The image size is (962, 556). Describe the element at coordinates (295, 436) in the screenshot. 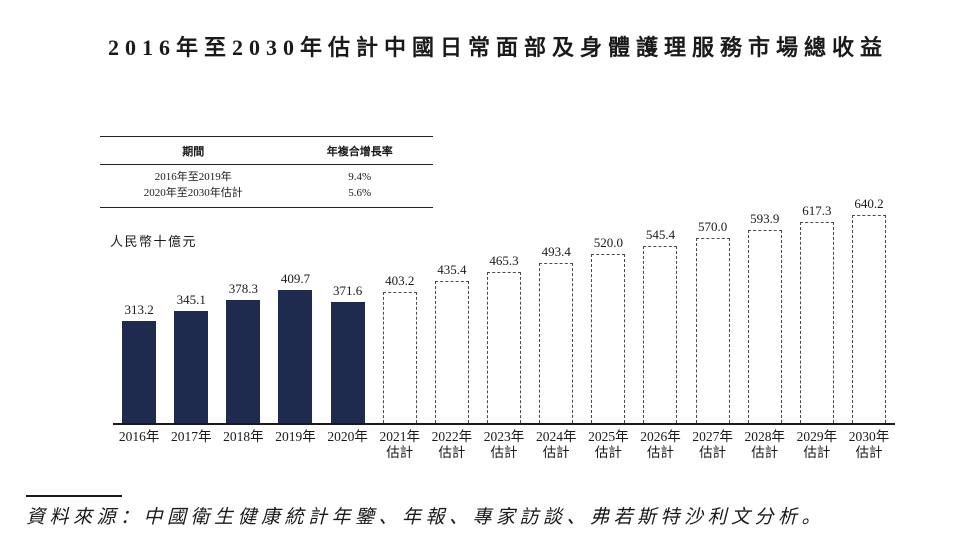

I see `x-axis-year: 2019年` at that location.